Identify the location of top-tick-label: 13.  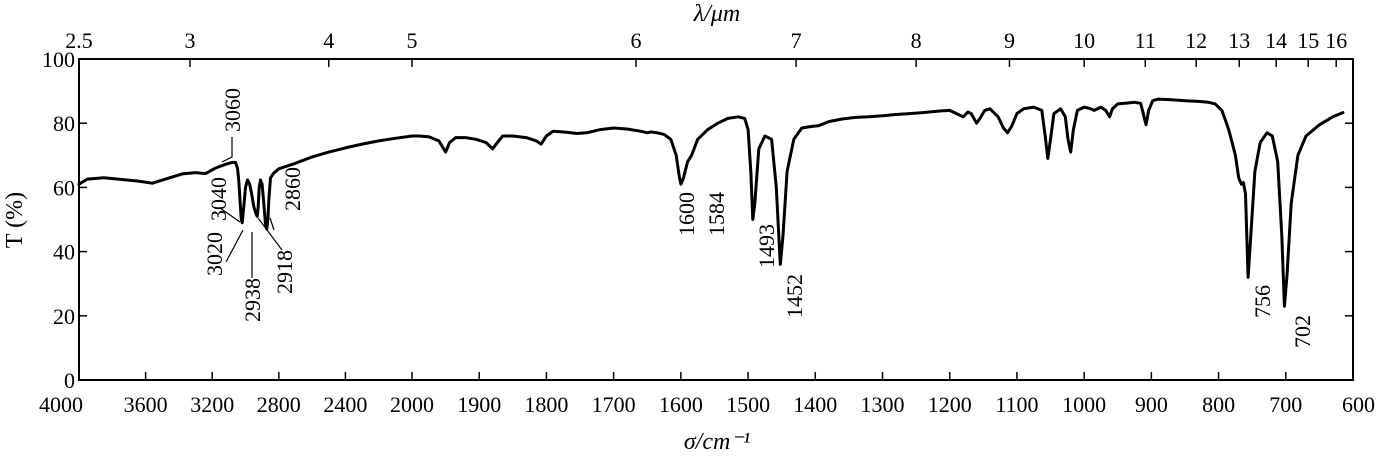
(1239, 40).